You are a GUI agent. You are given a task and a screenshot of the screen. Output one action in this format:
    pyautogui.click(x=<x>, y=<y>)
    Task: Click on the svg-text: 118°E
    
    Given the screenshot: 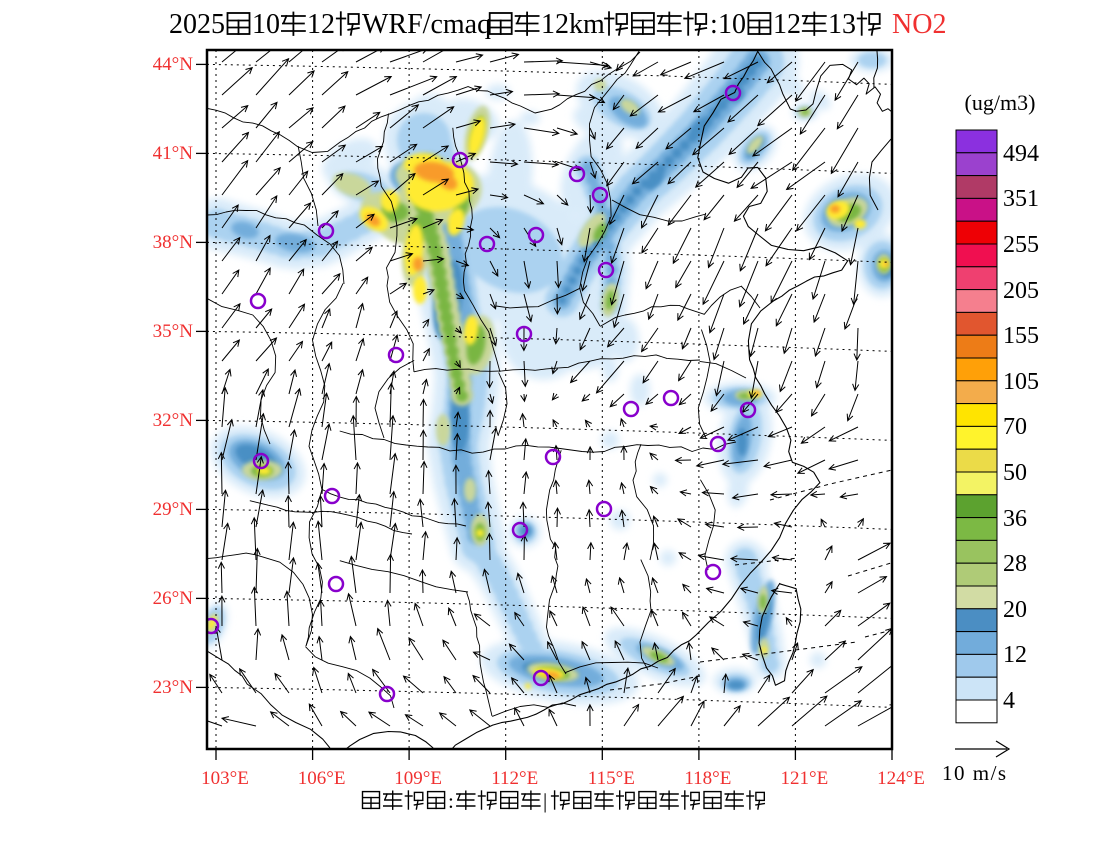 What is the action you would take?
    pyautogui.click(x=707, y=778)
    